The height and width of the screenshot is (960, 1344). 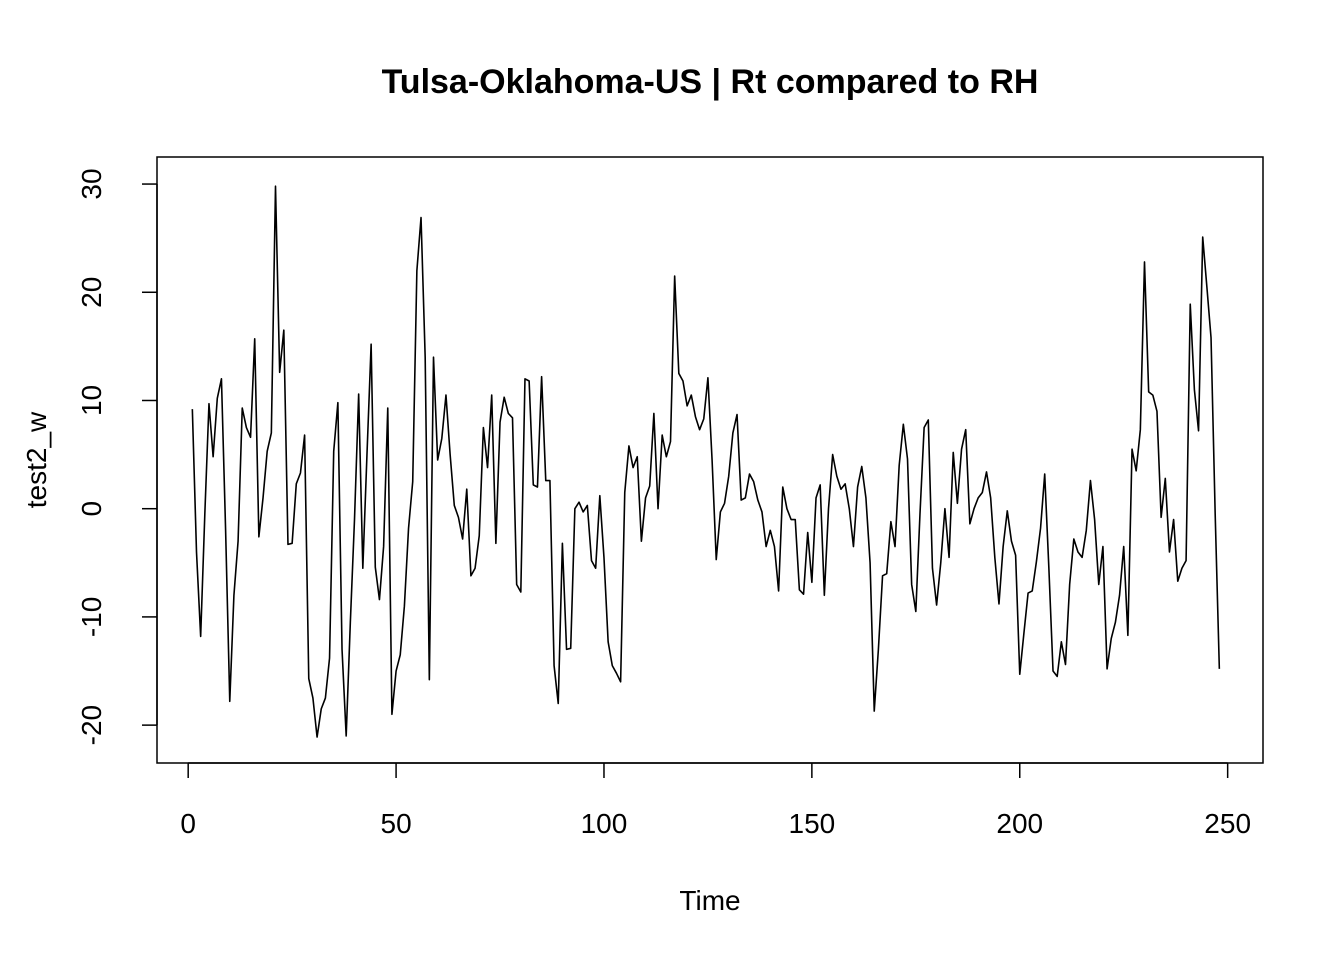 What do you see at coordinates (91, 725) in the screenshot?
I see `y-tick-label: -20` at bounding box center [91, 725].